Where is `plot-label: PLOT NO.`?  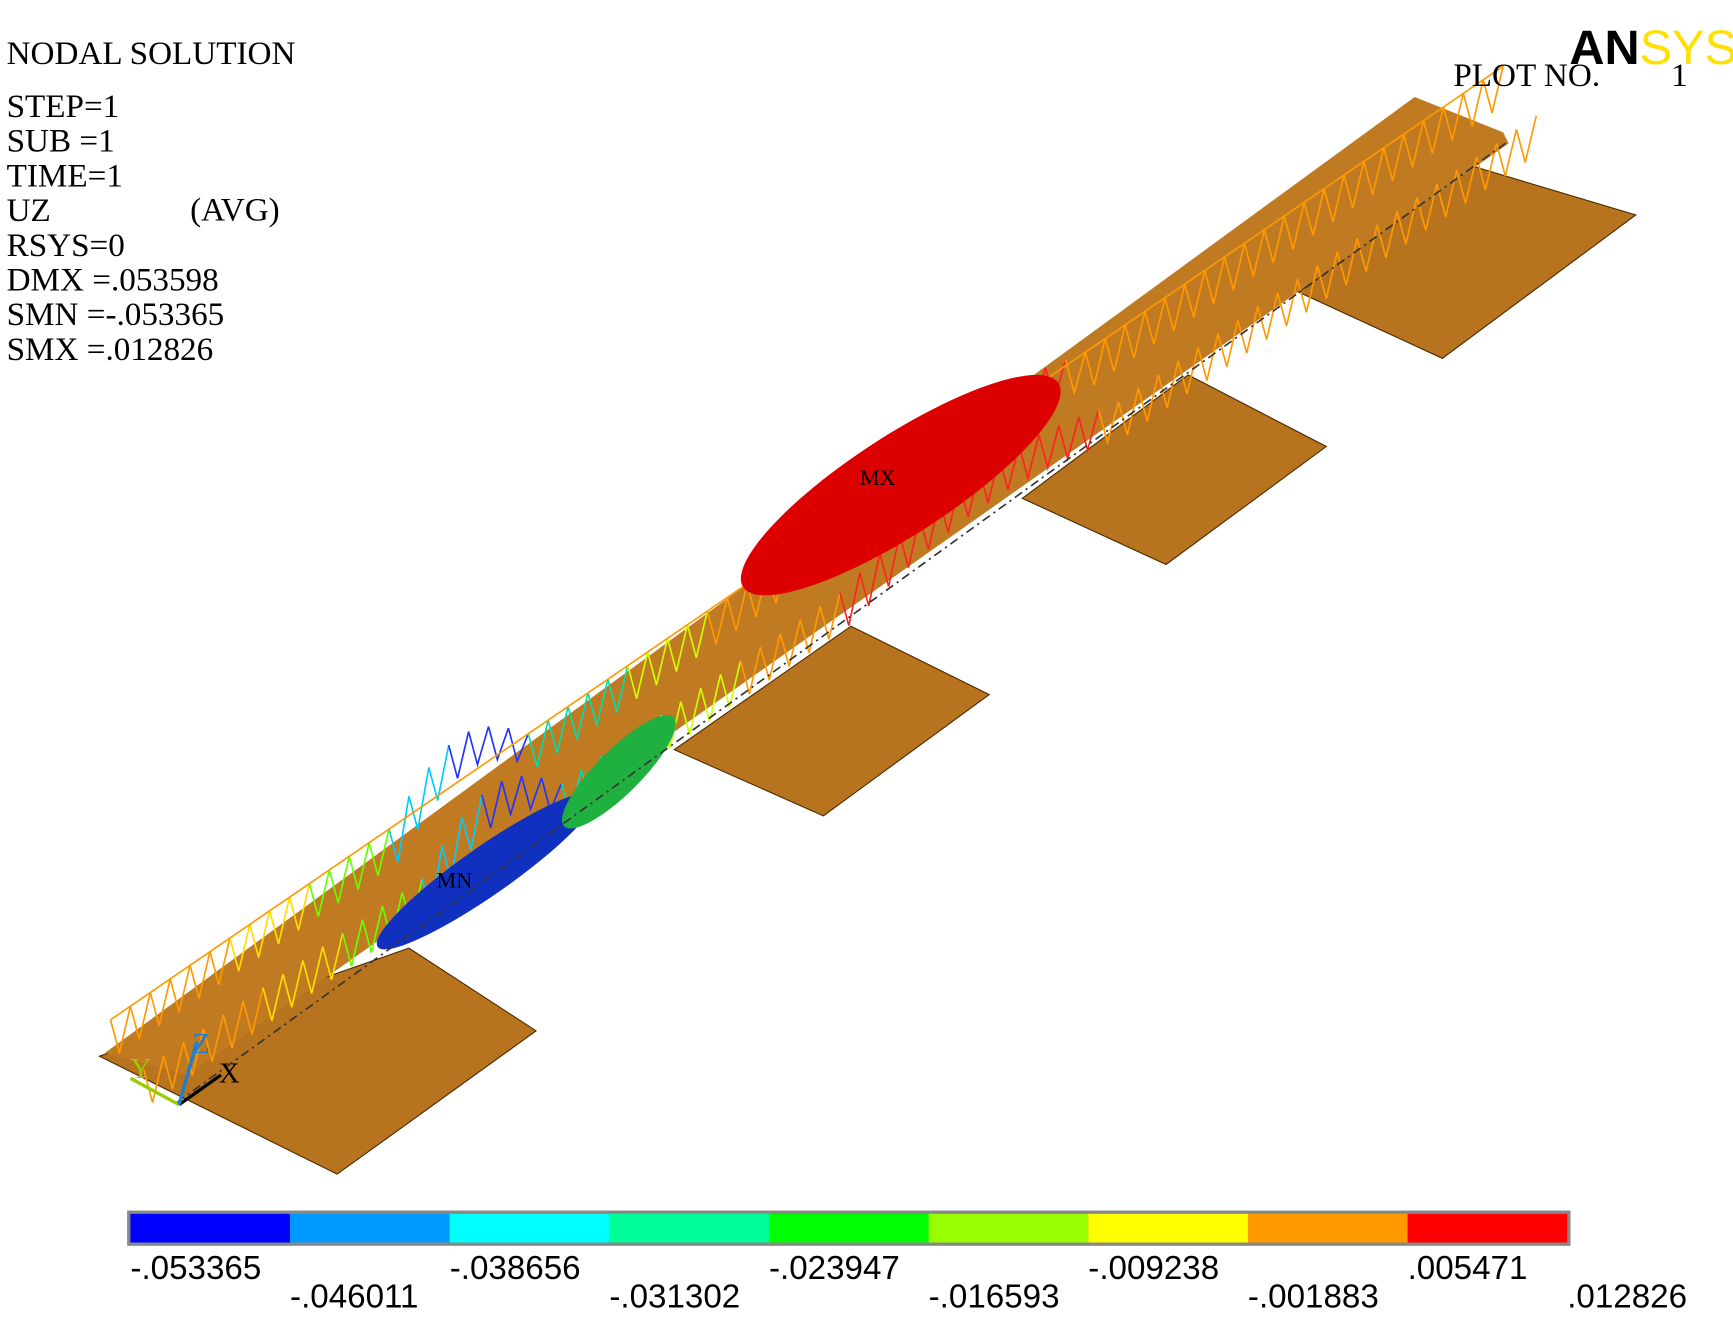
plot-label: PLOT NO. is located at coordinates (1526, 75).